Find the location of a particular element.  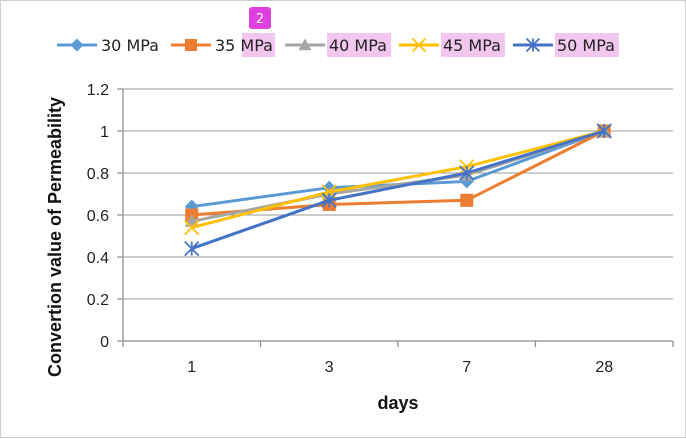

legend-item: 50 MPa is located at coordinates (563, 45).